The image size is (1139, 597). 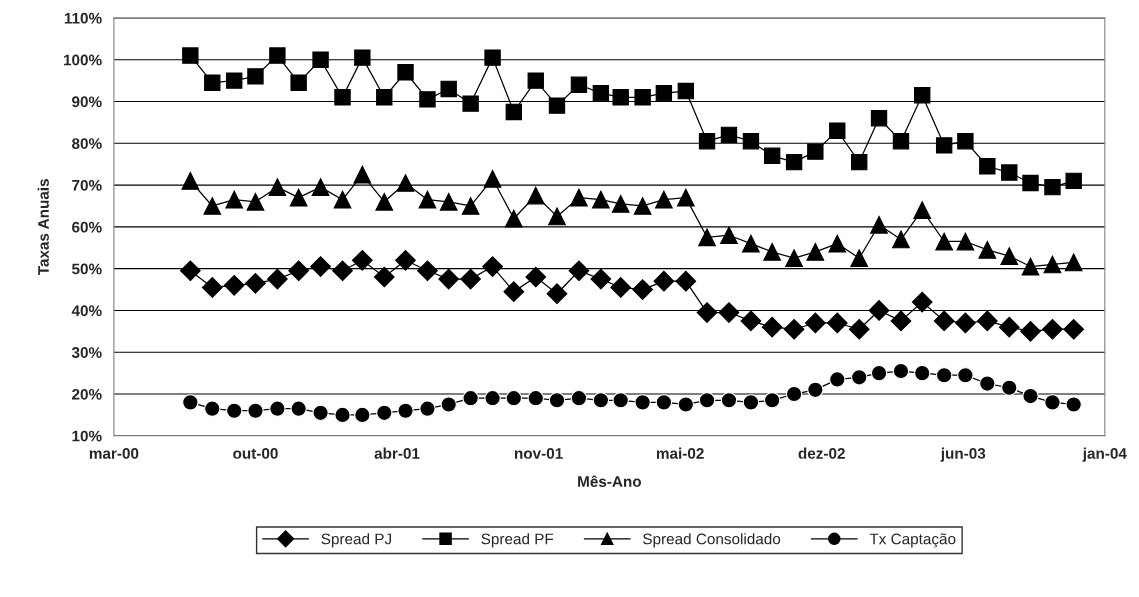 What do you see at coordinates (610, 481) in the screenshot?
I see `x-axis-title: Mês-Ano` at bounding box center [610, 481].